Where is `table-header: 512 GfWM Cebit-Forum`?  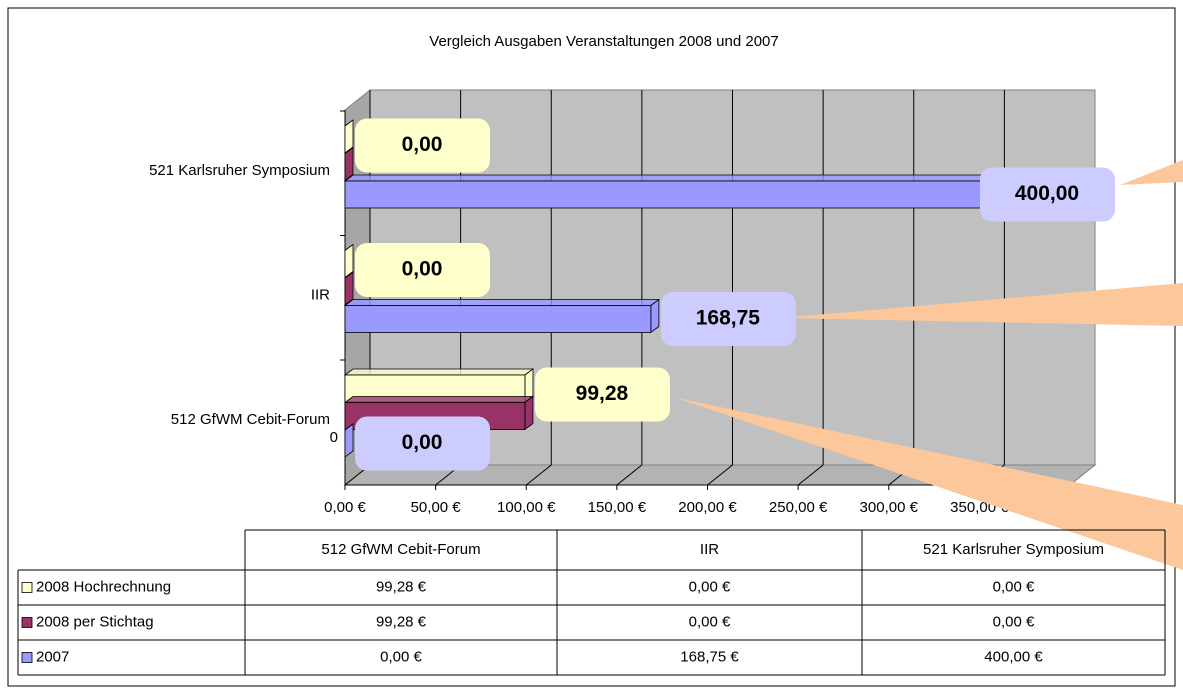
table-header: 512 GfWM Cebit-Forum is located at coordinates (400, 549).